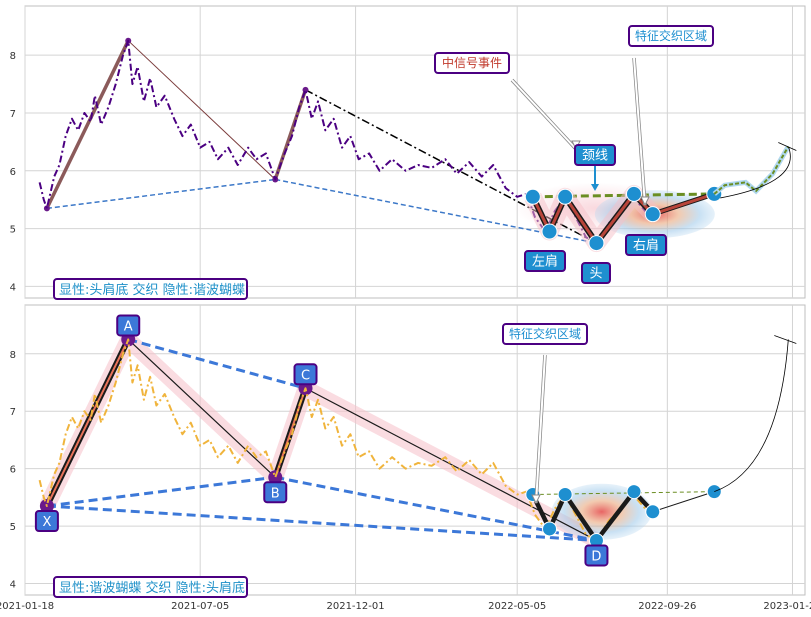 The image size is (811, 617). I want to click on bottom-zone-callout-arrow-head, so click(536, 499).